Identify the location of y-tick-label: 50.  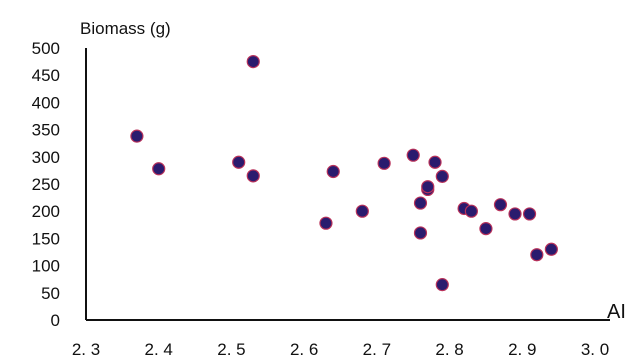
(50, 293).